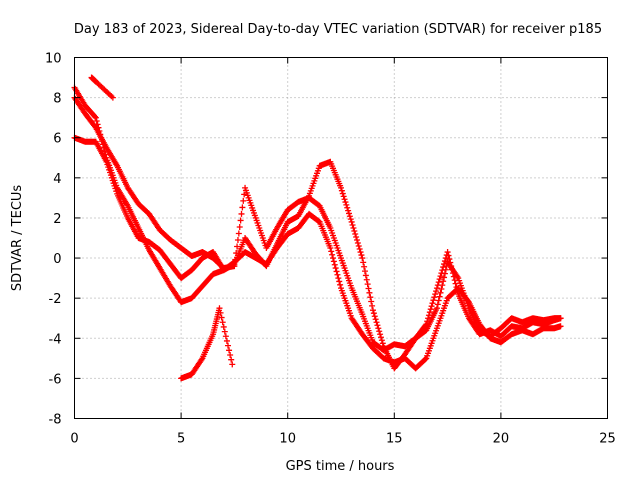 This screenshot has width=640, height=480. I want to click on x-tick-label: 20, so click(501, 439).